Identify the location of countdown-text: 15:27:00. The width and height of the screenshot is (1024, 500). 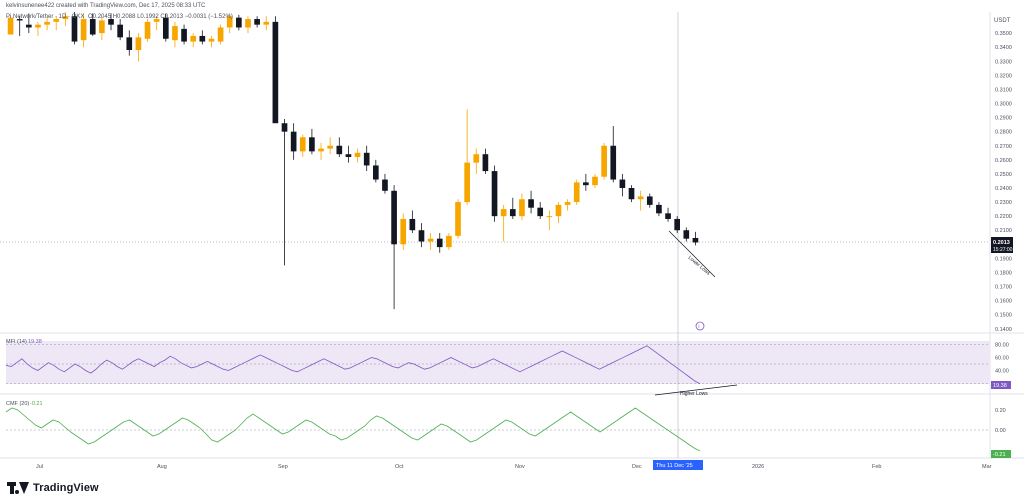
(1003, 250).